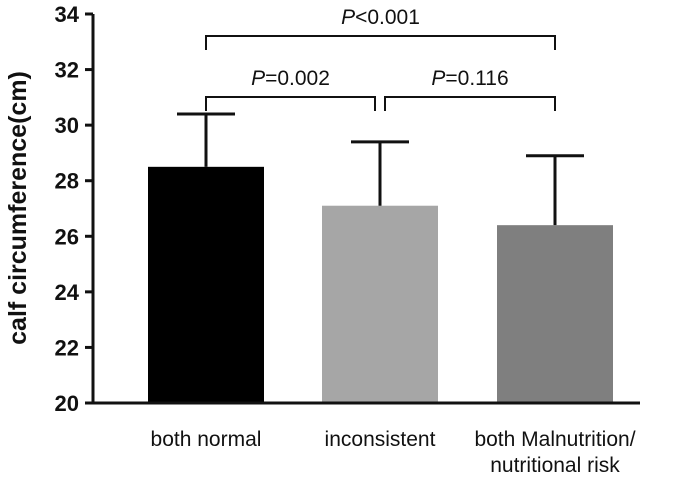  I want to click on y-axis-label: calf circumference(cm), so click(18, 208).